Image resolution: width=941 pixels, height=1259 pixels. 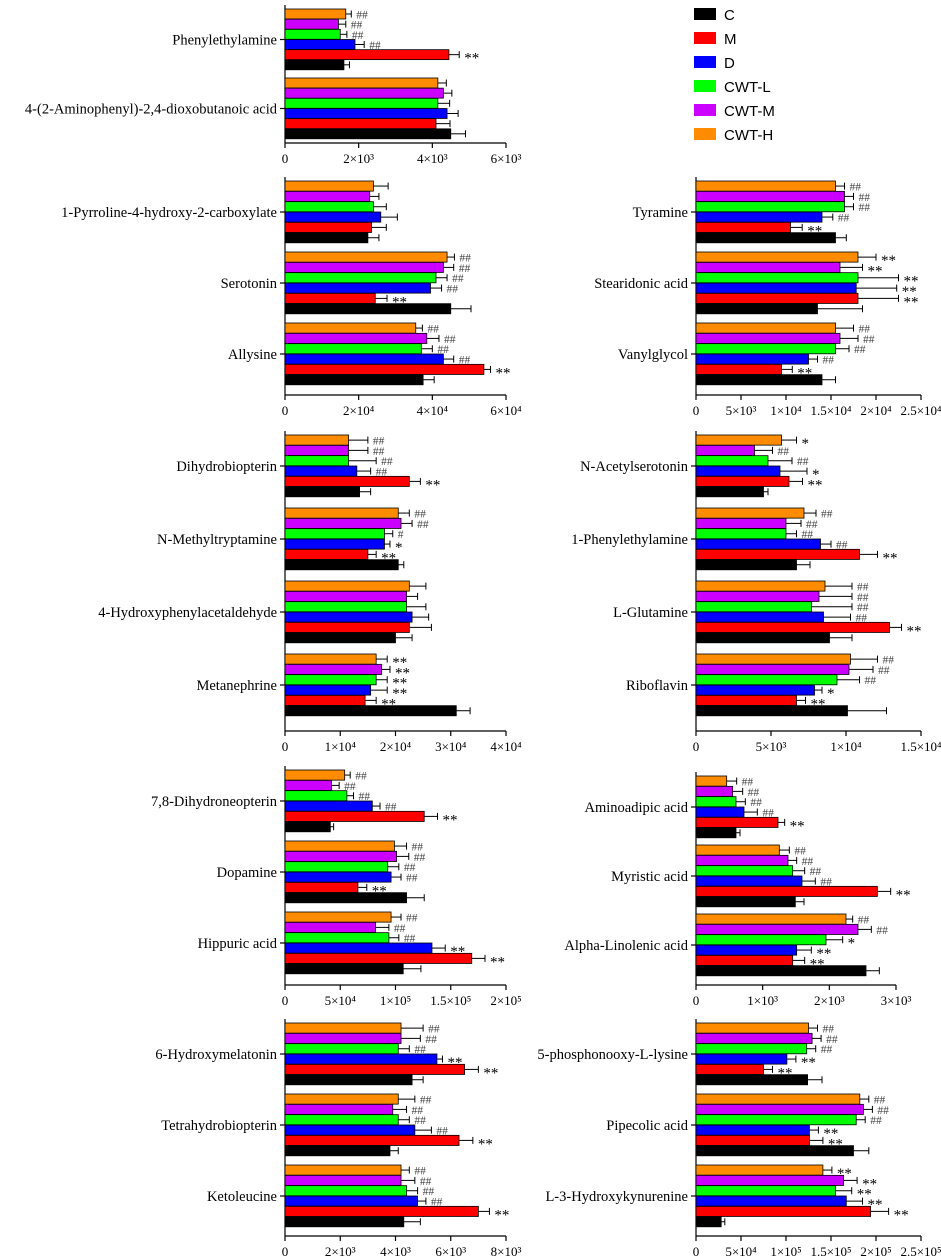 I want to click on category-label: Riboflavin, so click(x=657, y=686).